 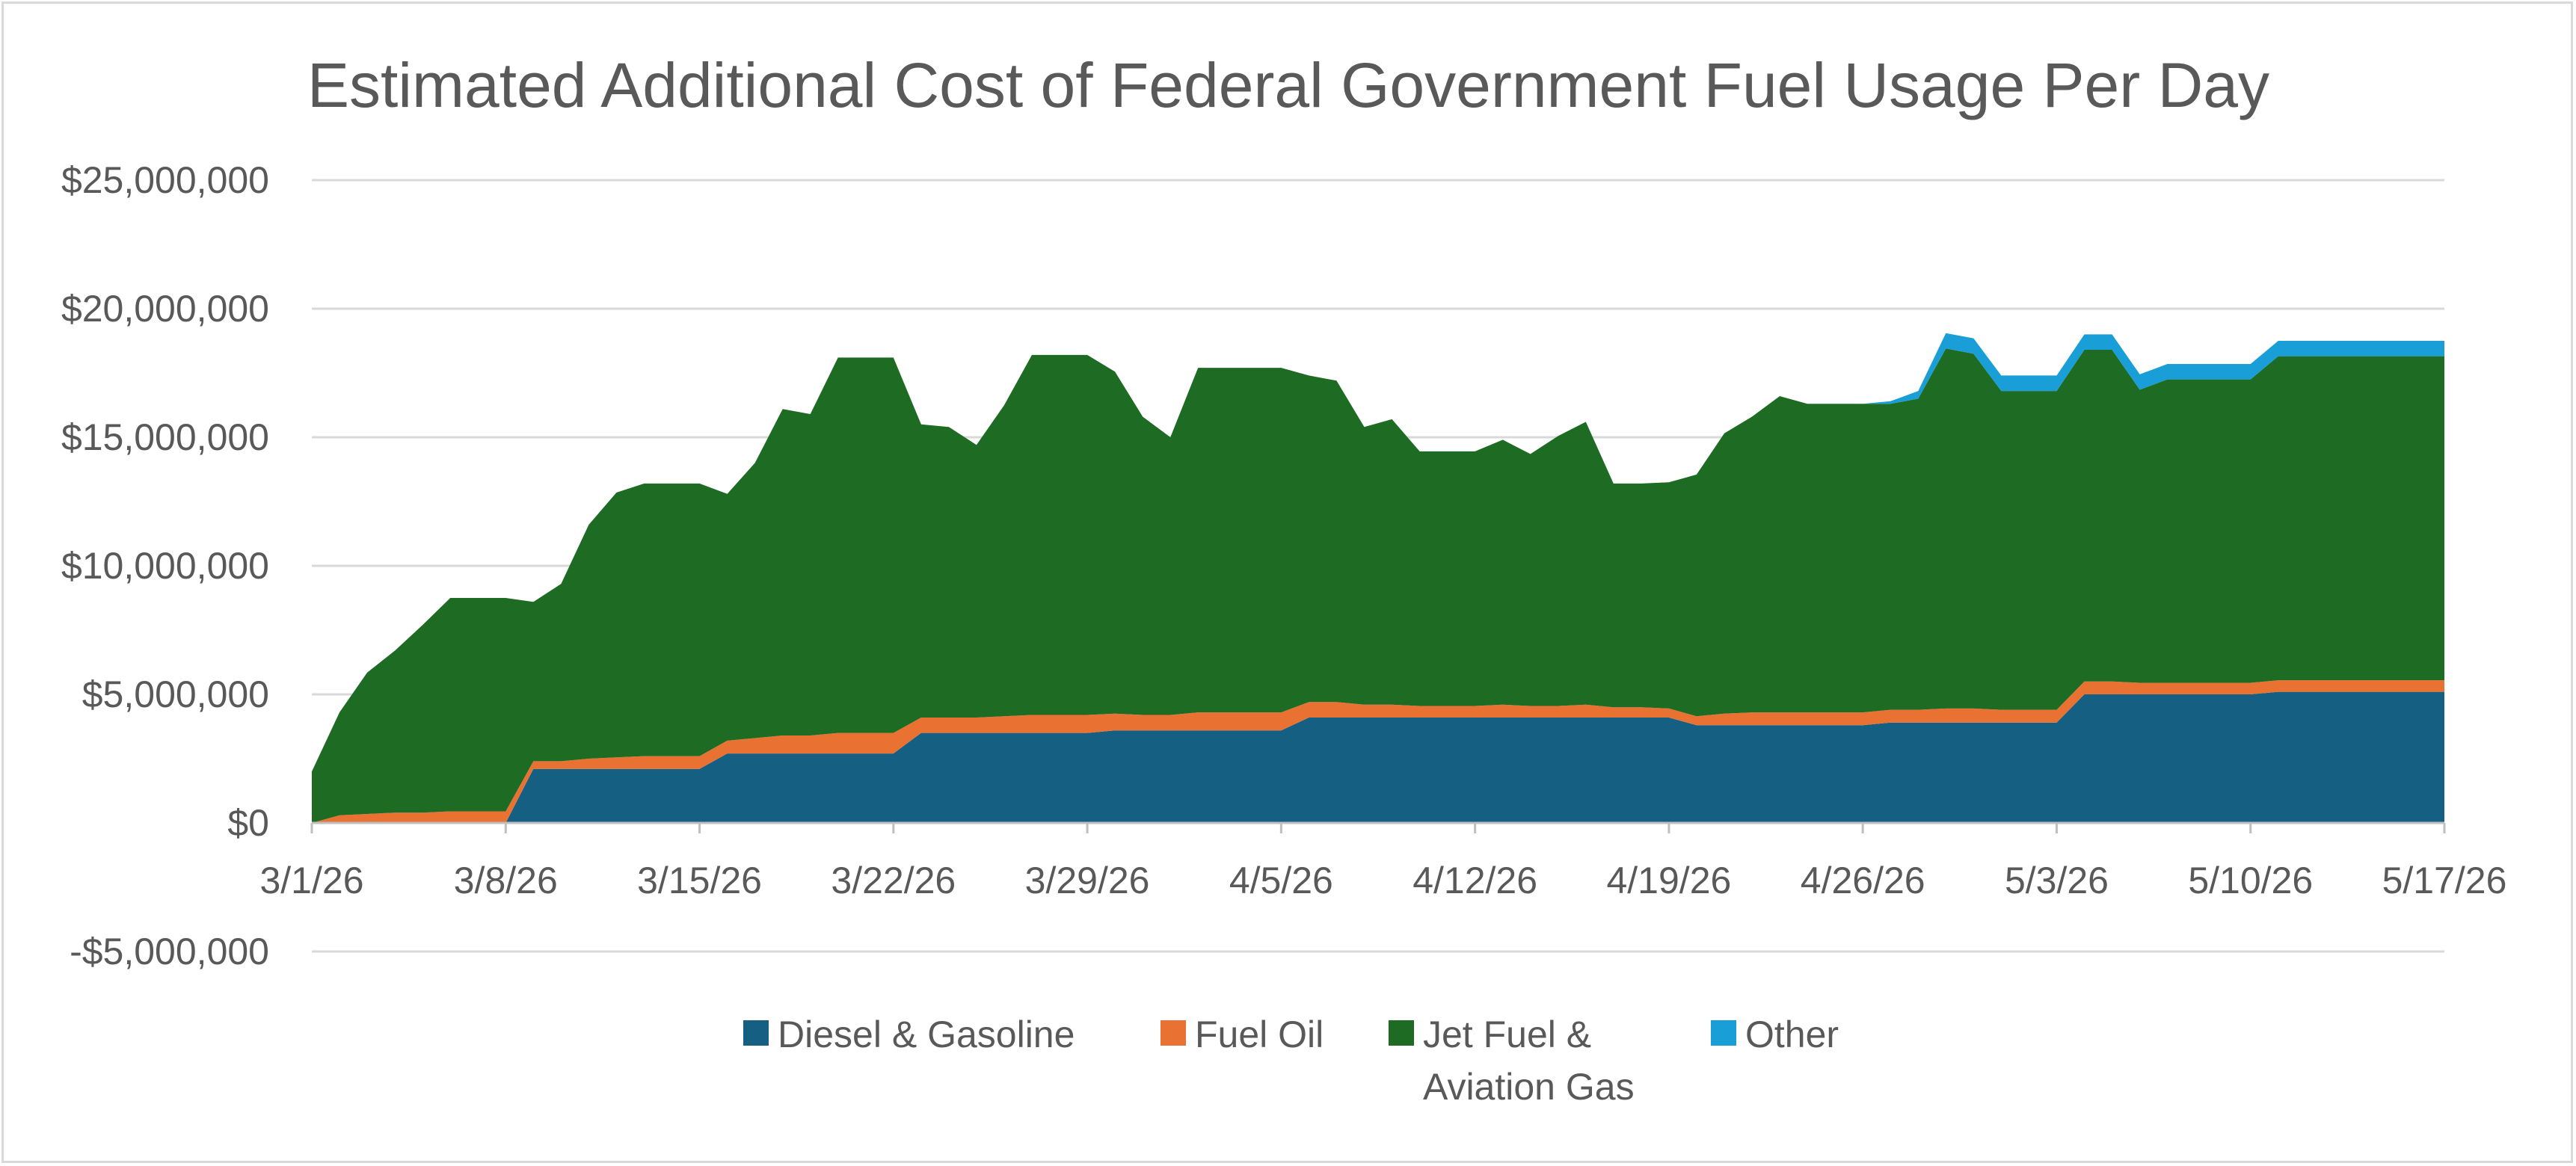 I want to click on y-tick-label: $20,000,000, so click(x=165, y=309).